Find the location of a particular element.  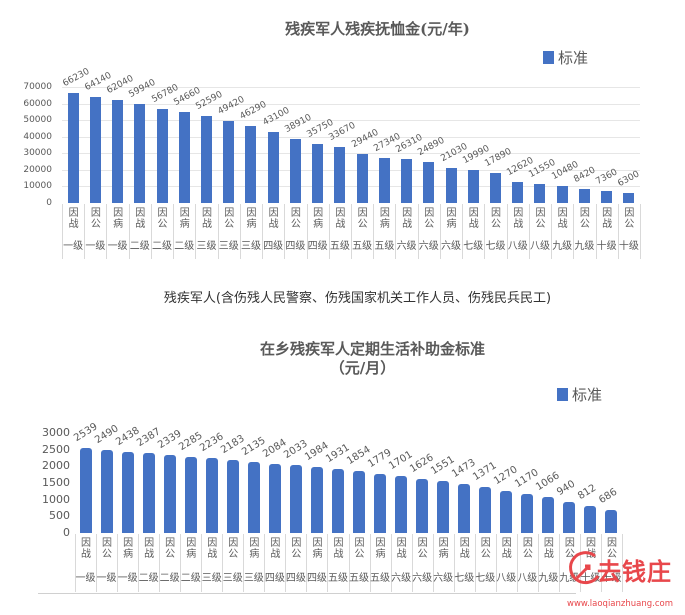

y-tick-label: 60000 is located at coordinates (37, 103).